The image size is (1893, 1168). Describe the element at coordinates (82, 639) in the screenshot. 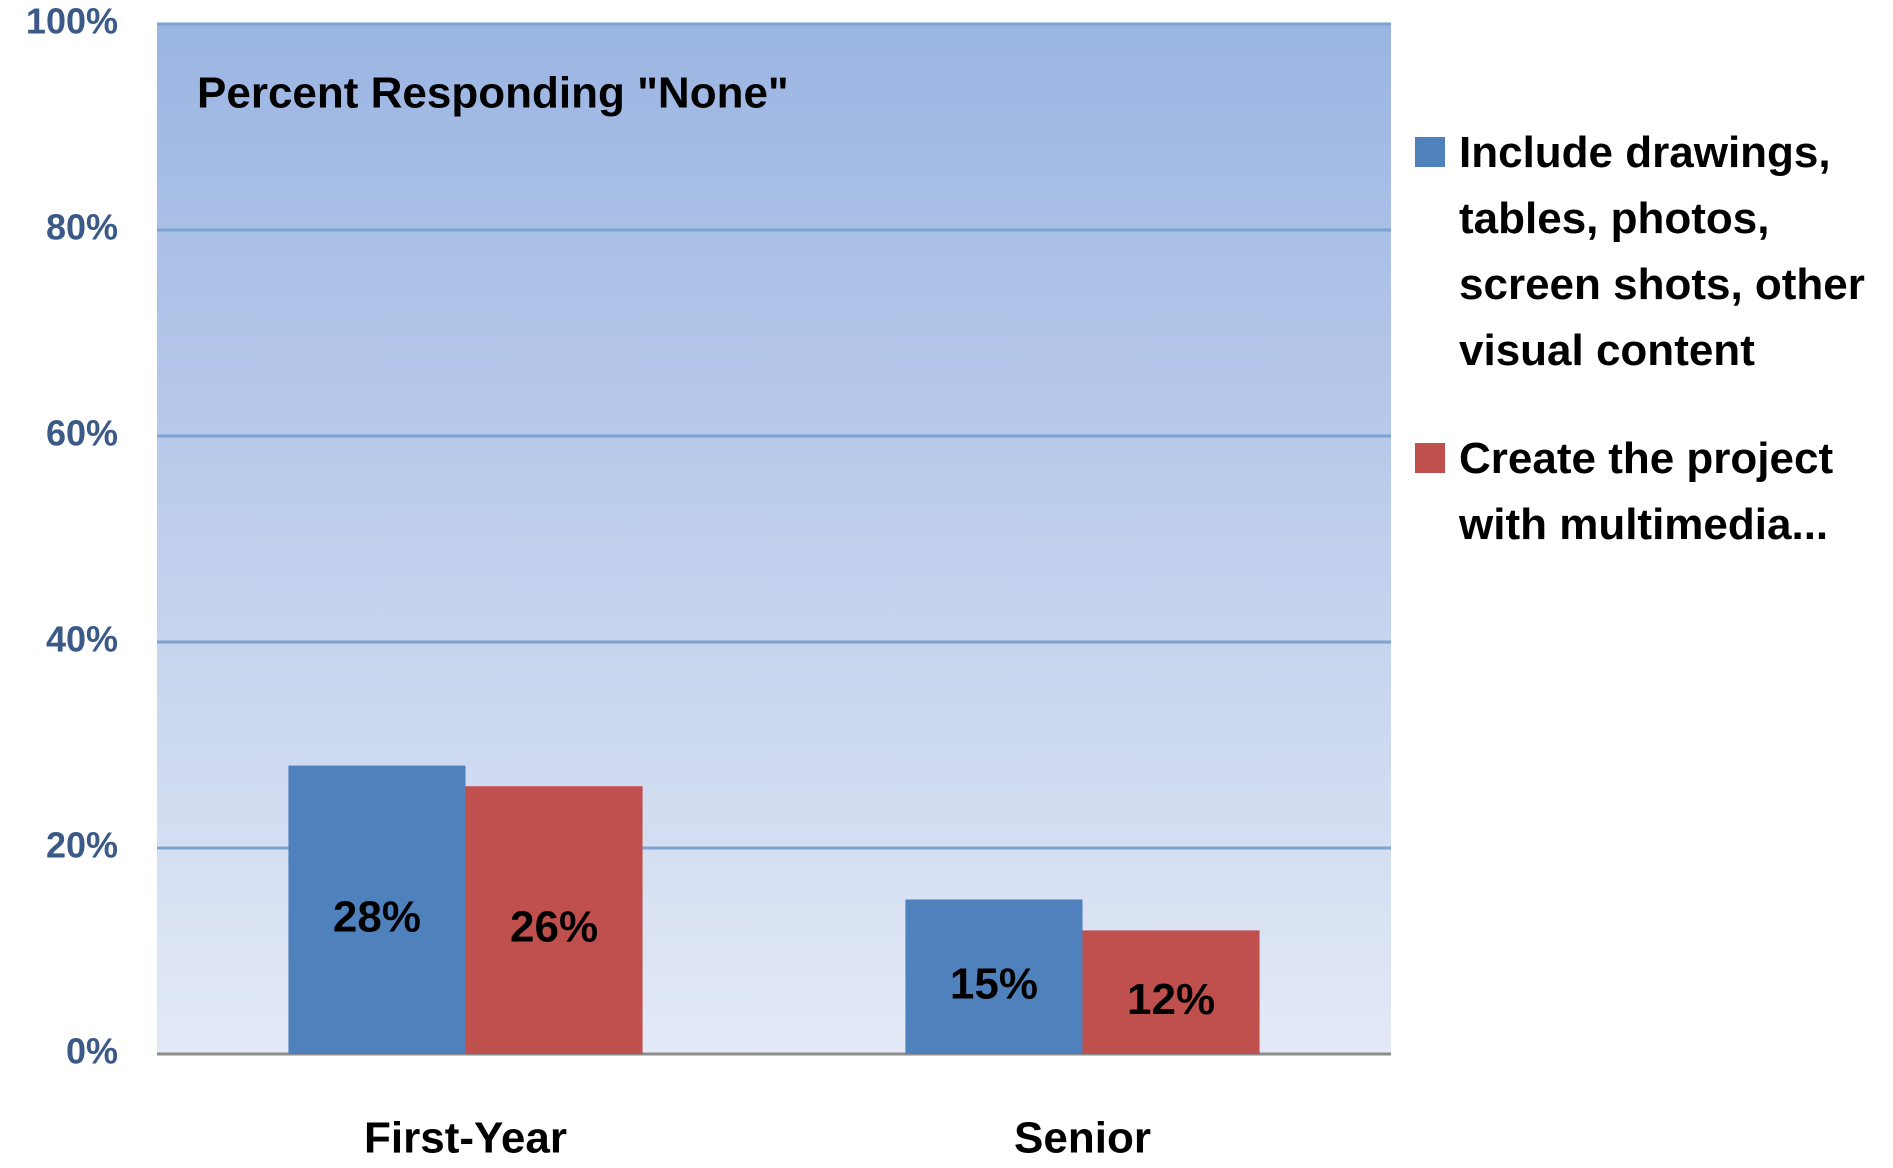

I see `y-tick-label: 40%` at that location.